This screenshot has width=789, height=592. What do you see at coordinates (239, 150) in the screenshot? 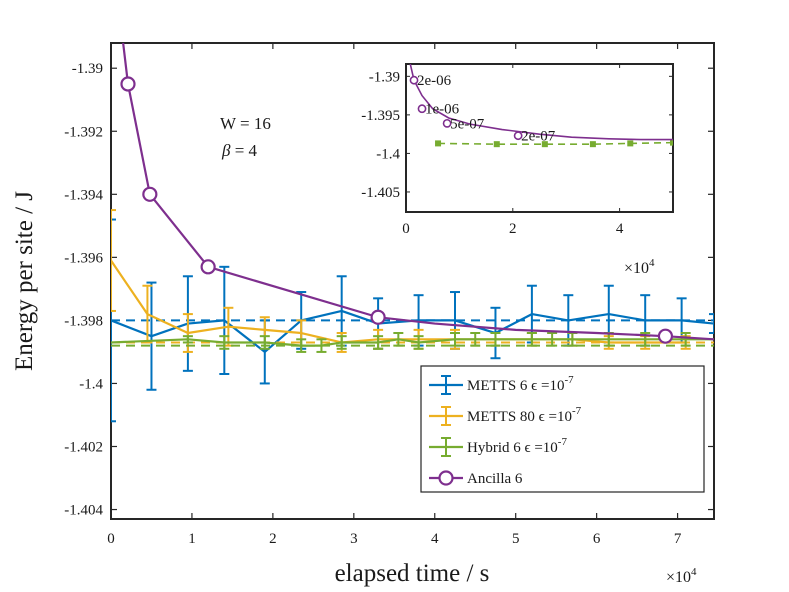
I see `annotation-beta: β = 4` at bounding box center [239, 150].